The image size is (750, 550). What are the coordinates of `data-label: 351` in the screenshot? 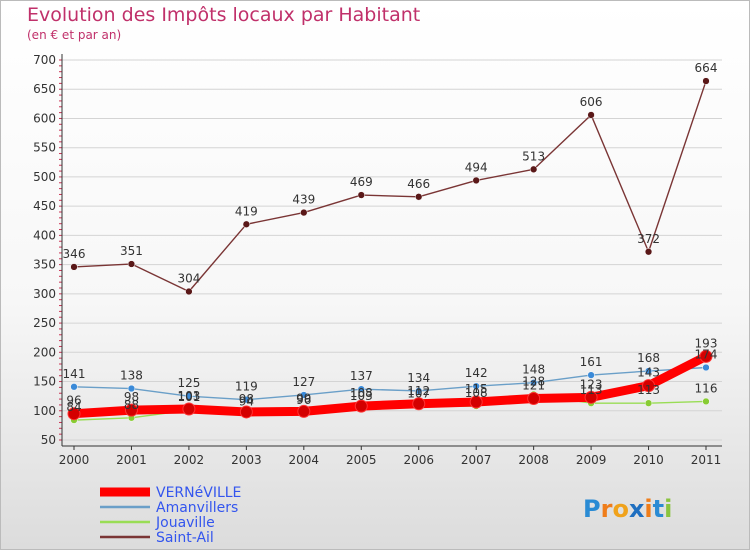 It's located at (131, 251).